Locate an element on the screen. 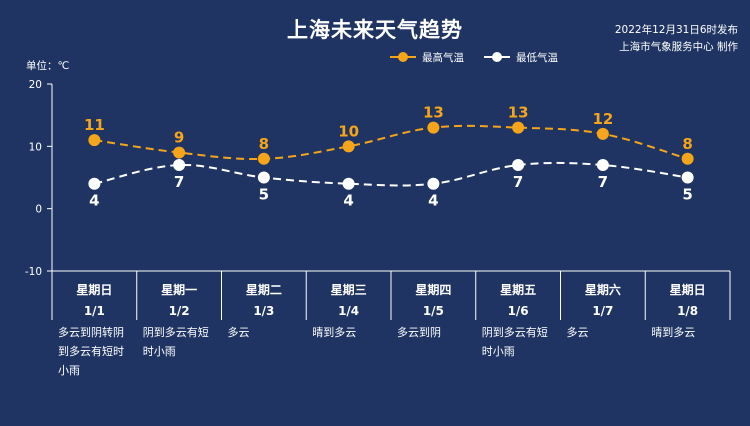 Image resolution: width=750 pixels, height=426 pixels. weather-condition: 多云到阴转阴 is located at coordinates (91, 332).